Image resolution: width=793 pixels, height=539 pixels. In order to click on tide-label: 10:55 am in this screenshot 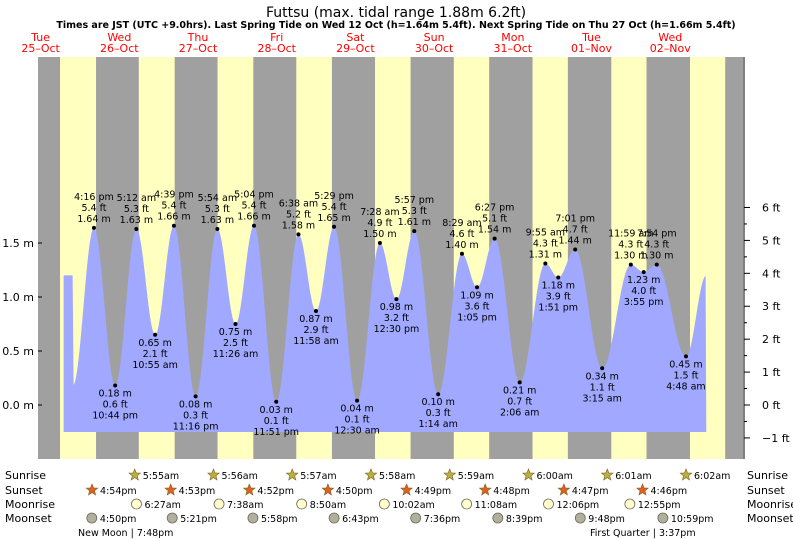, I will do `click(154, 365)`.